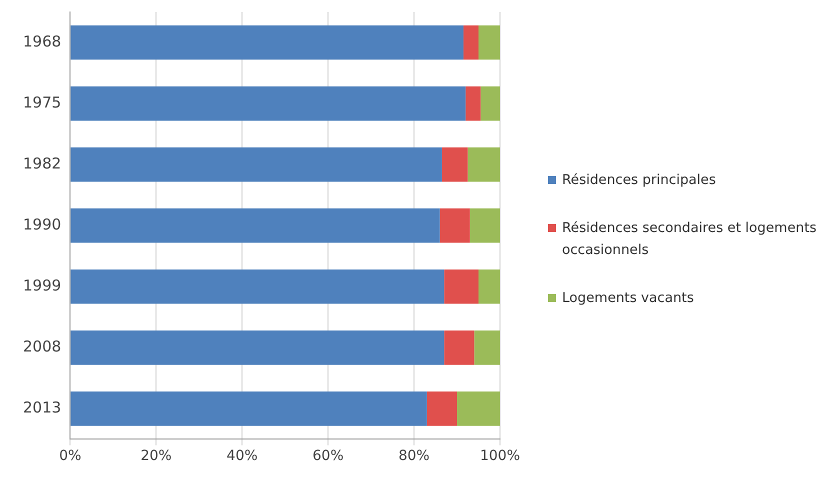  I want to click on y-tick-label: 2013, so click(42, 407).